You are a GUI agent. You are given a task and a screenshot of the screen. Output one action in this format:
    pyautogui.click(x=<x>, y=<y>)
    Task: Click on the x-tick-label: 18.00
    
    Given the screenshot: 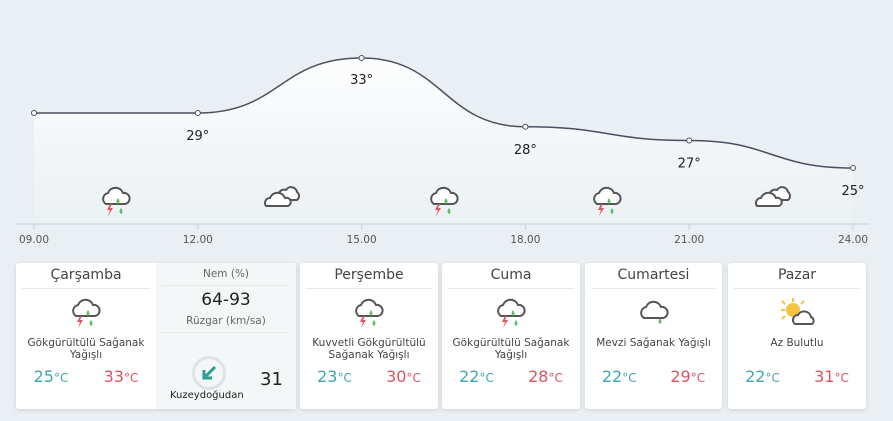 What is the action you would take?
    pyautogui.click(x=525, y=240)
    